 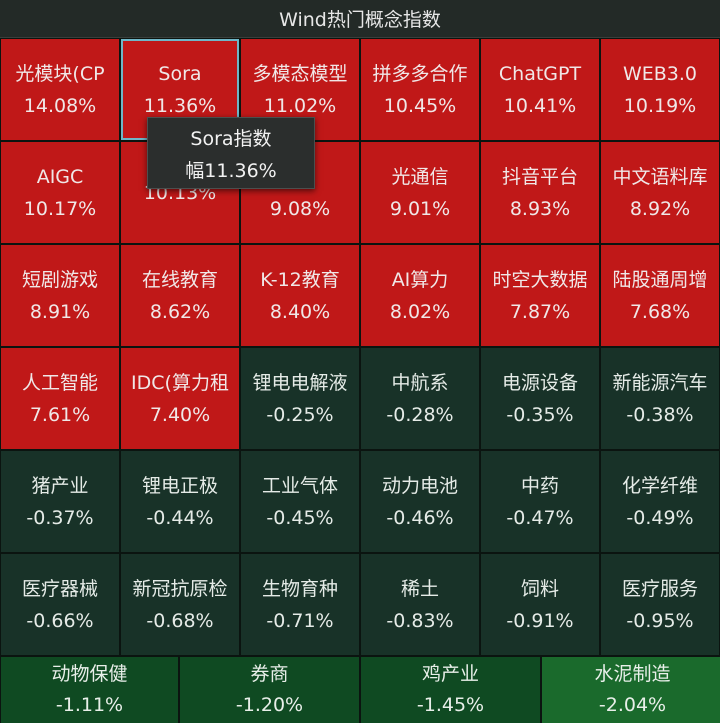 What do you see at coordinates (299, 485) in the screenshot?
I see `concept-name: 工业气体` at bounding box center [299, 485].